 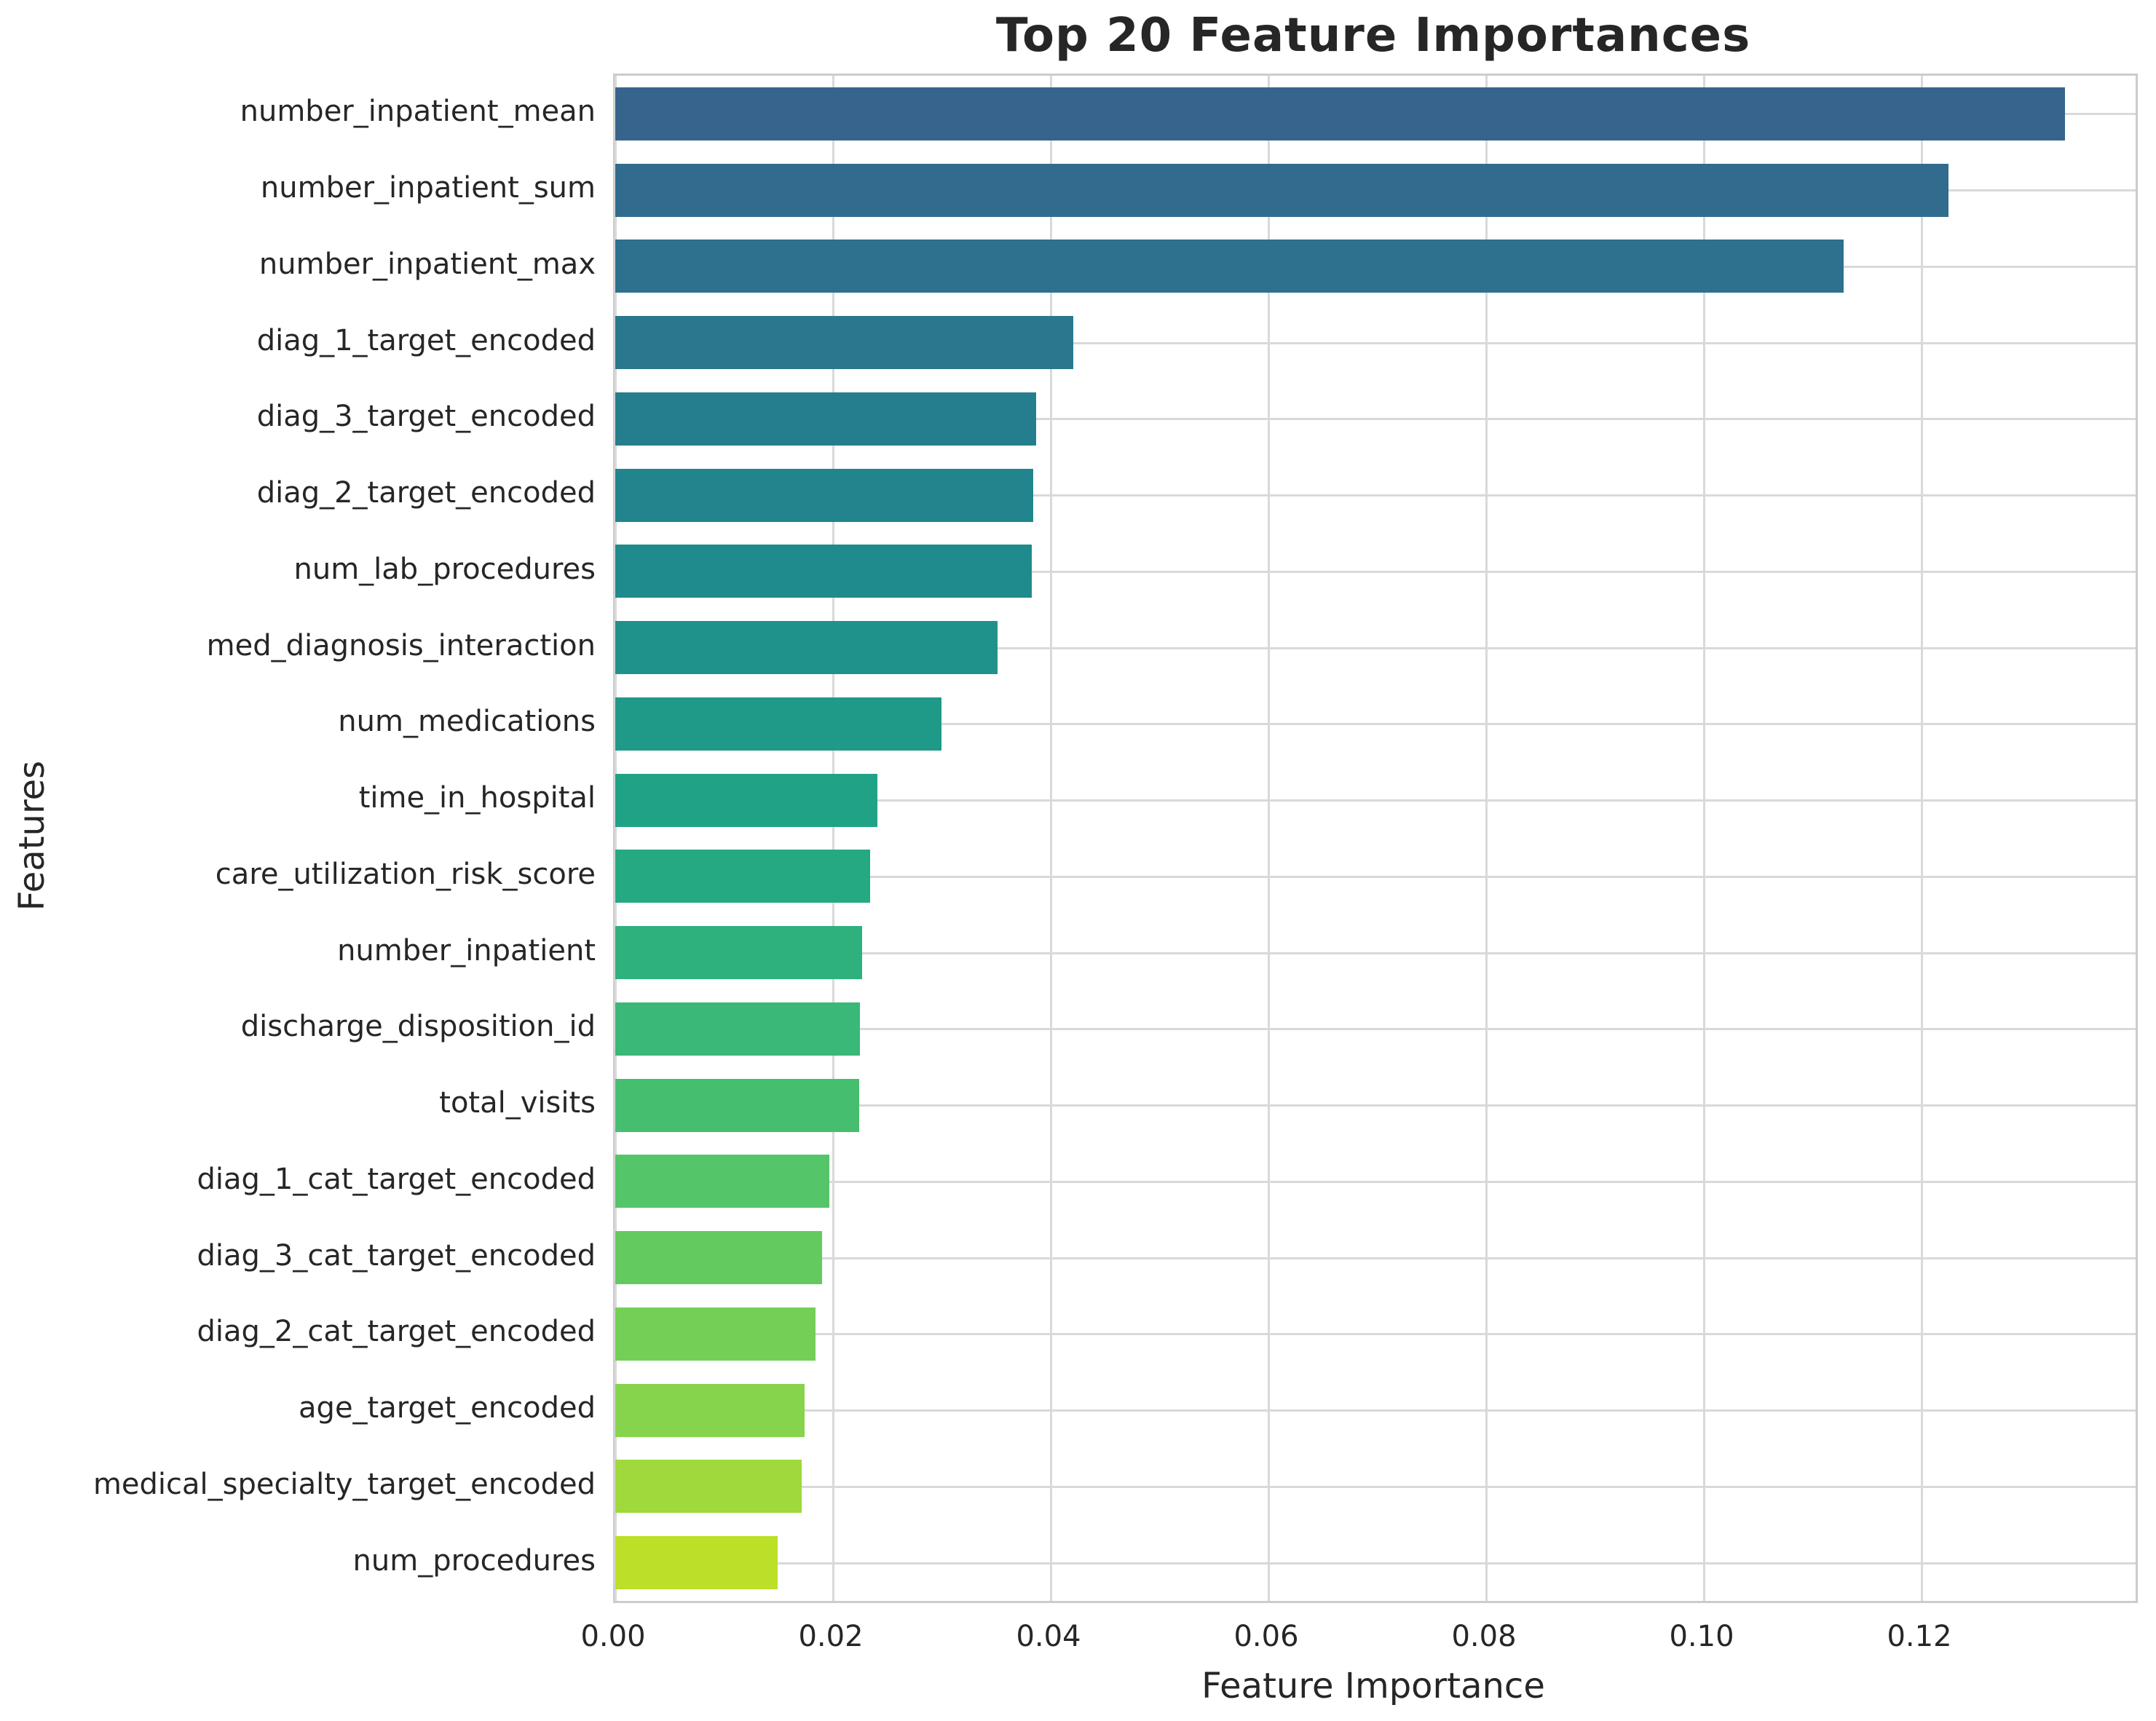 I want to click on y-tick-label: med_diagnosis_interaction, so click(x=401, y=645).